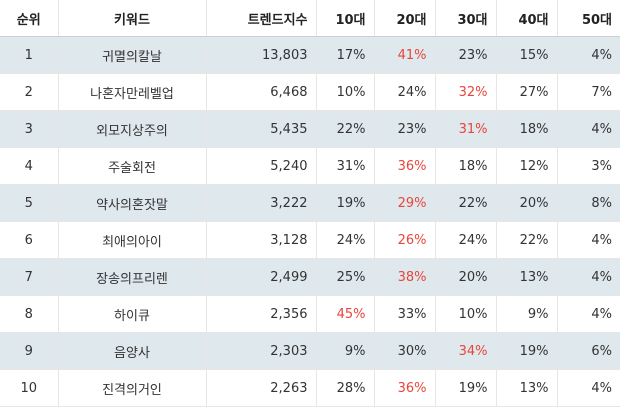 Image resolution: width=620 pixels, height=407 pixels. Describe the element at coordinates (466, 277) in the screenshot. I see `cell-age-30s: 20%` at that location.